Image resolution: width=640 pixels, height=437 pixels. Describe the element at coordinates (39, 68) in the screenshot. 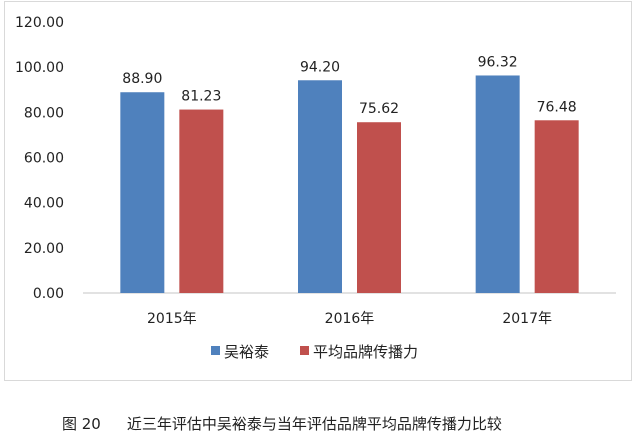

I see `y-tick-label: 100.00` at that location.